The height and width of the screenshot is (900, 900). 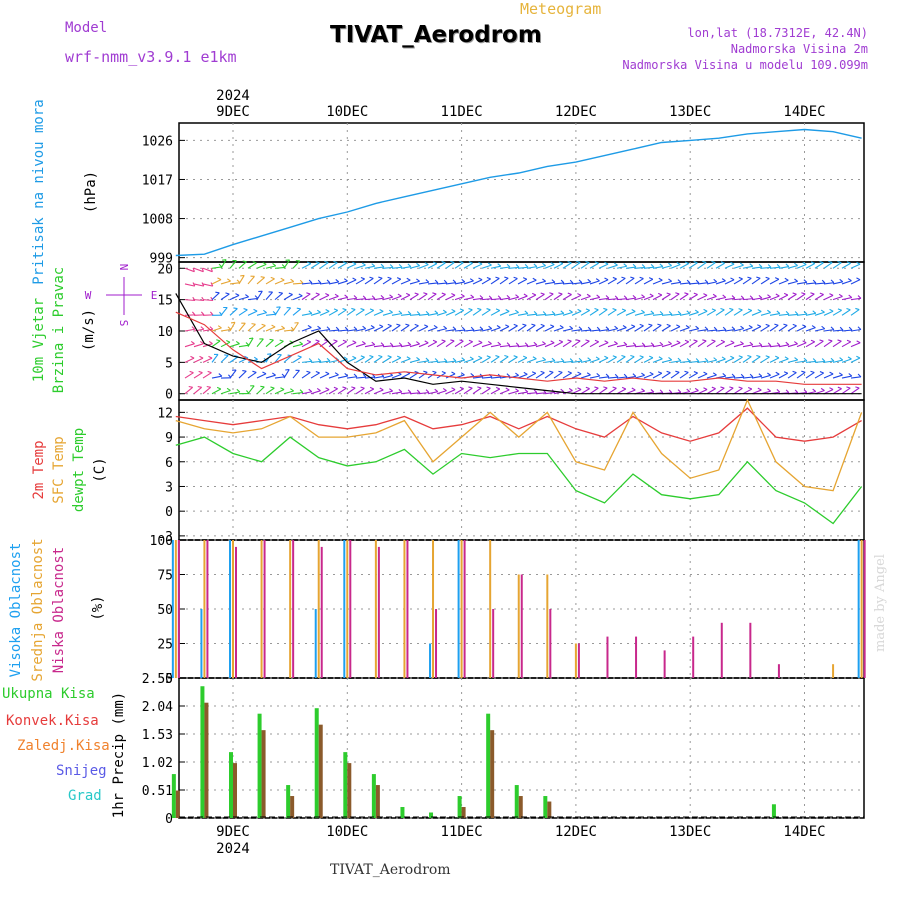 What do you see at coordinates (38, 609) in the screenshot?
I see `mid-cloud-ylabel: Srednja Oblacnost` at bounding box center [38, 609].